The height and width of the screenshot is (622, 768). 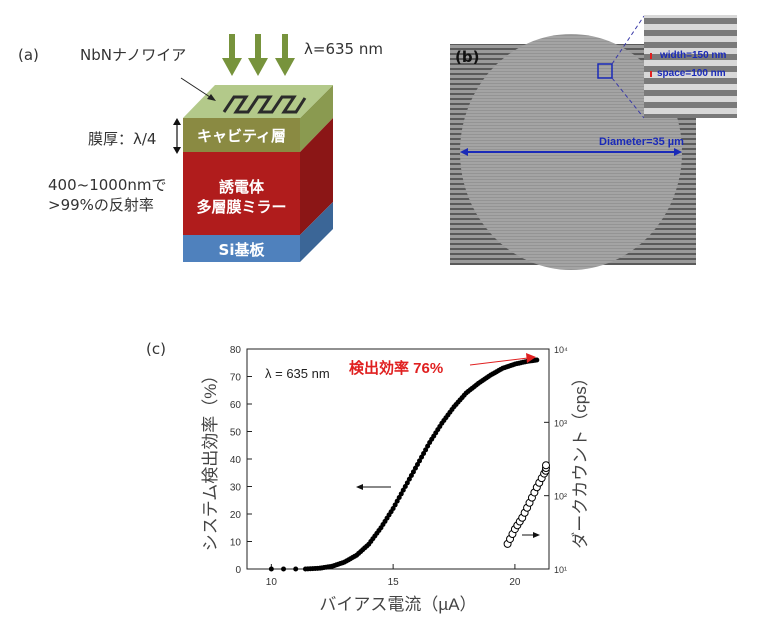 I want to click on cavity-layer-label: キャビティ層, so click(x=241, y=136).